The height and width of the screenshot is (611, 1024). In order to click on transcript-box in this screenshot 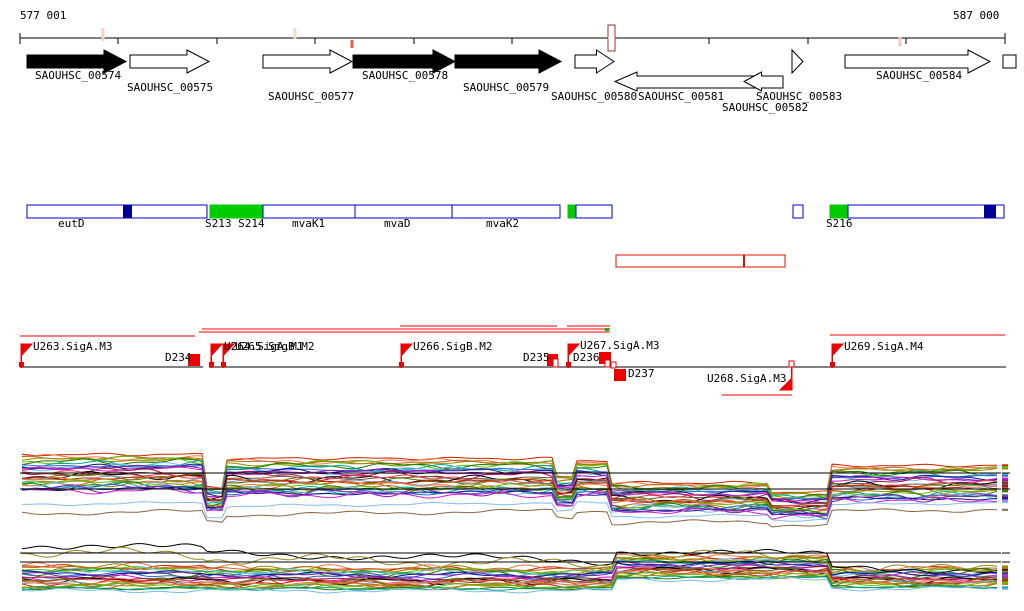, I will do `click(700, 261)`.